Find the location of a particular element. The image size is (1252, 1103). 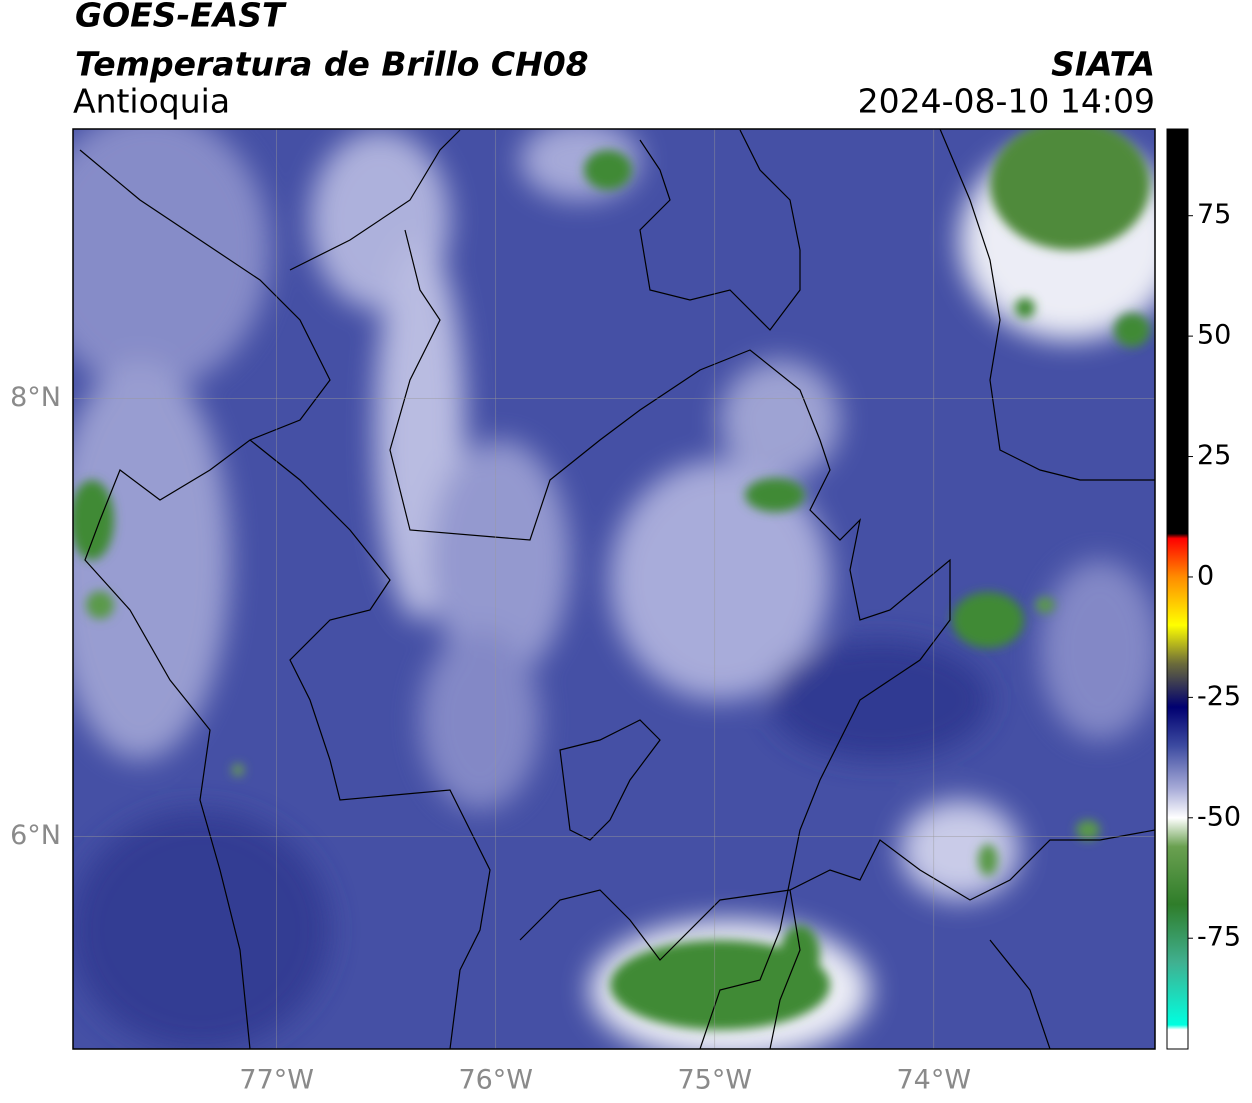

x-tick-label: 77°W is located at coordinates (276, 1080).